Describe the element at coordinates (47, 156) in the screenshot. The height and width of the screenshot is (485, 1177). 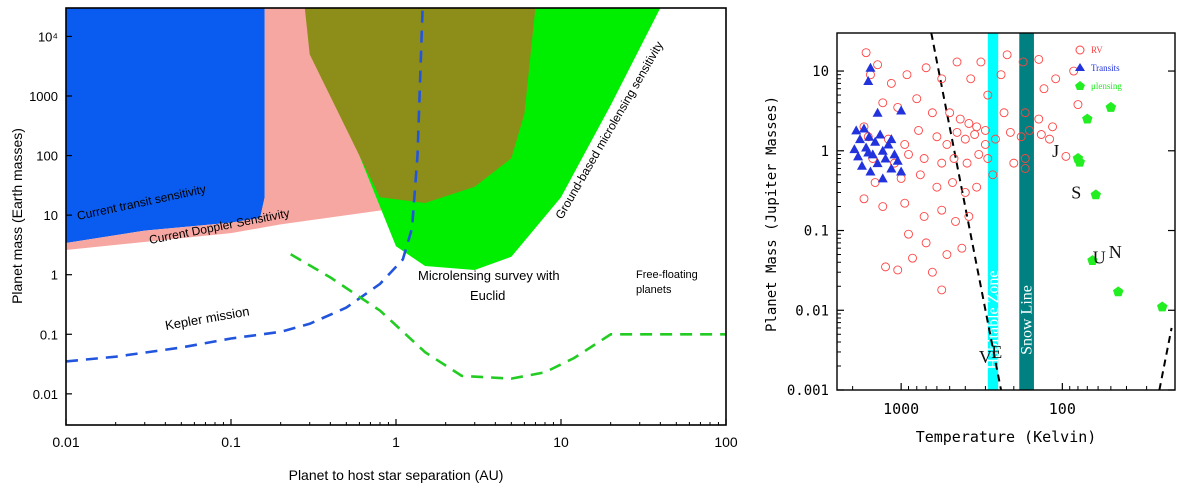
I see `left-y-tick-label: 100` at that location.